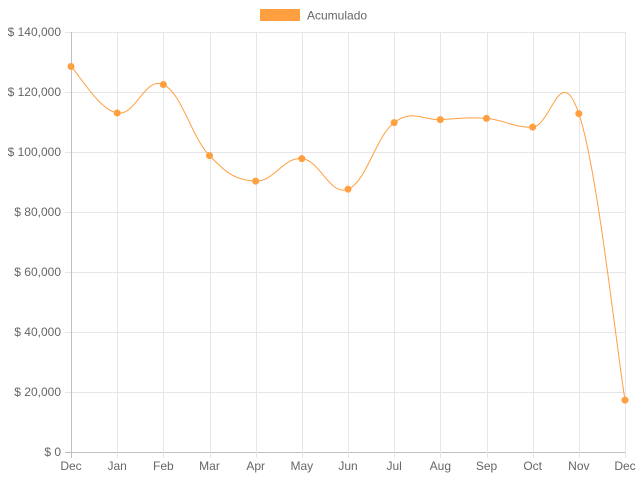  What do you see at coordinates (52, 452) in the screenshot?
I see `y-tick-label: $ 0` at bounding box center [52, 452].